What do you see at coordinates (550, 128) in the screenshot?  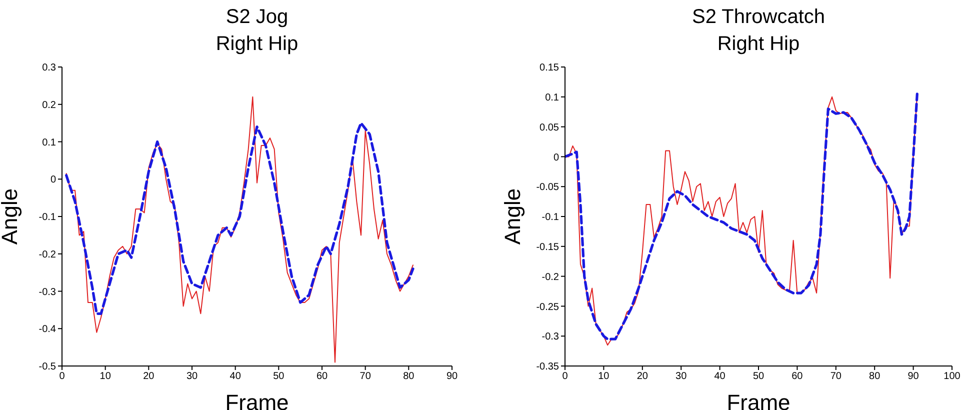 I see `y-tick-label: 0.05` at bounding box center [550, 128].